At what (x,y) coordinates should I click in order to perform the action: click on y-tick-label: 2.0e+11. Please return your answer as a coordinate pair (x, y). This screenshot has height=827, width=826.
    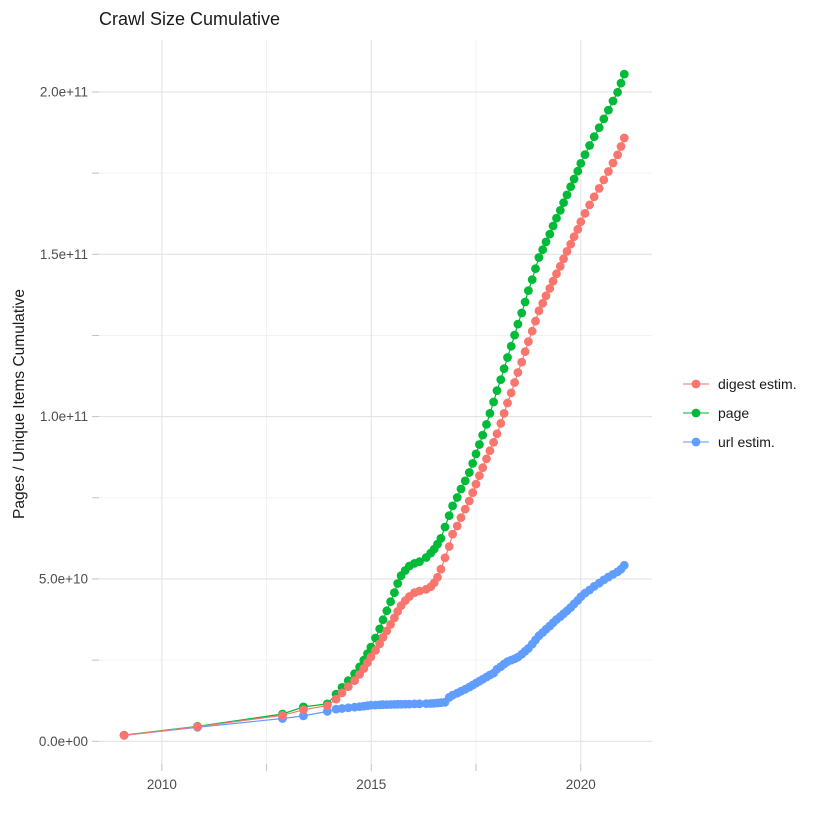
    Looking at the image, I should click on (64, 91).